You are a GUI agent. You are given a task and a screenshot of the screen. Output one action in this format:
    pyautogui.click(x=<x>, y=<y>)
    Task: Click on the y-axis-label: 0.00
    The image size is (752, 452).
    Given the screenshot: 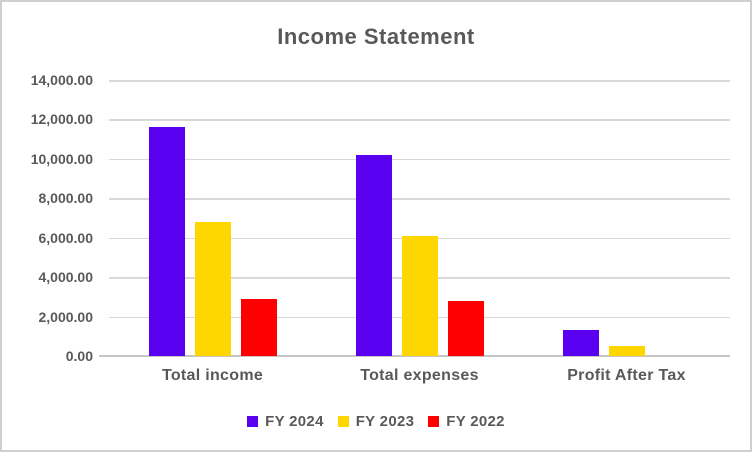 What is the action you would take?
    pyautogui.click(x=79, y=356)
    